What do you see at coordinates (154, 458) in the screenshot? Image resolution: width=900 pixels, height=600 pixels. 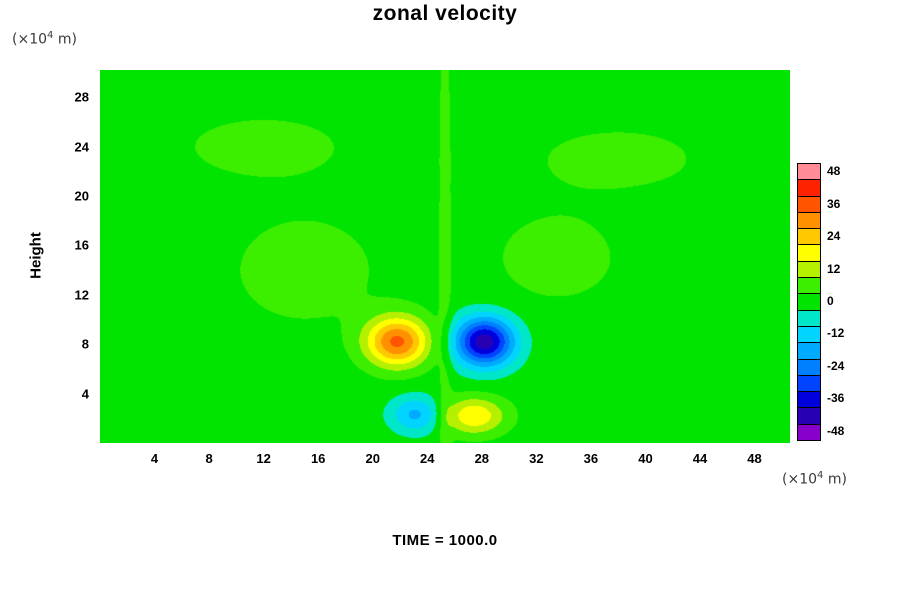 I see `x-tick-label: 4` at bounding box center [154, 458].